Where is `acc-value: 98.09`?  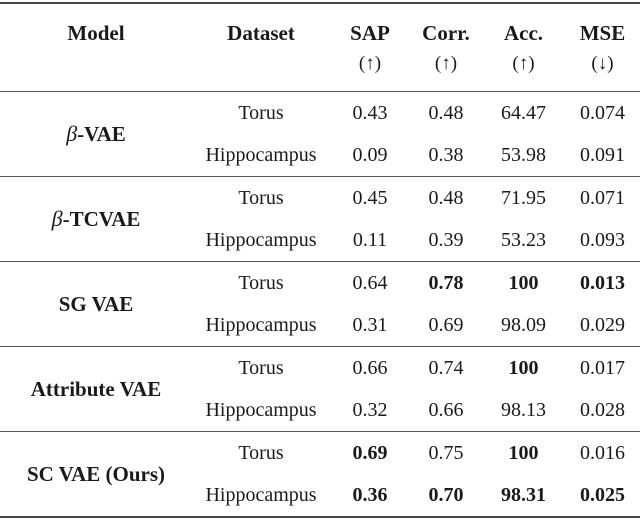 acc-value: 98.09 is located at coordinates (523, 324).